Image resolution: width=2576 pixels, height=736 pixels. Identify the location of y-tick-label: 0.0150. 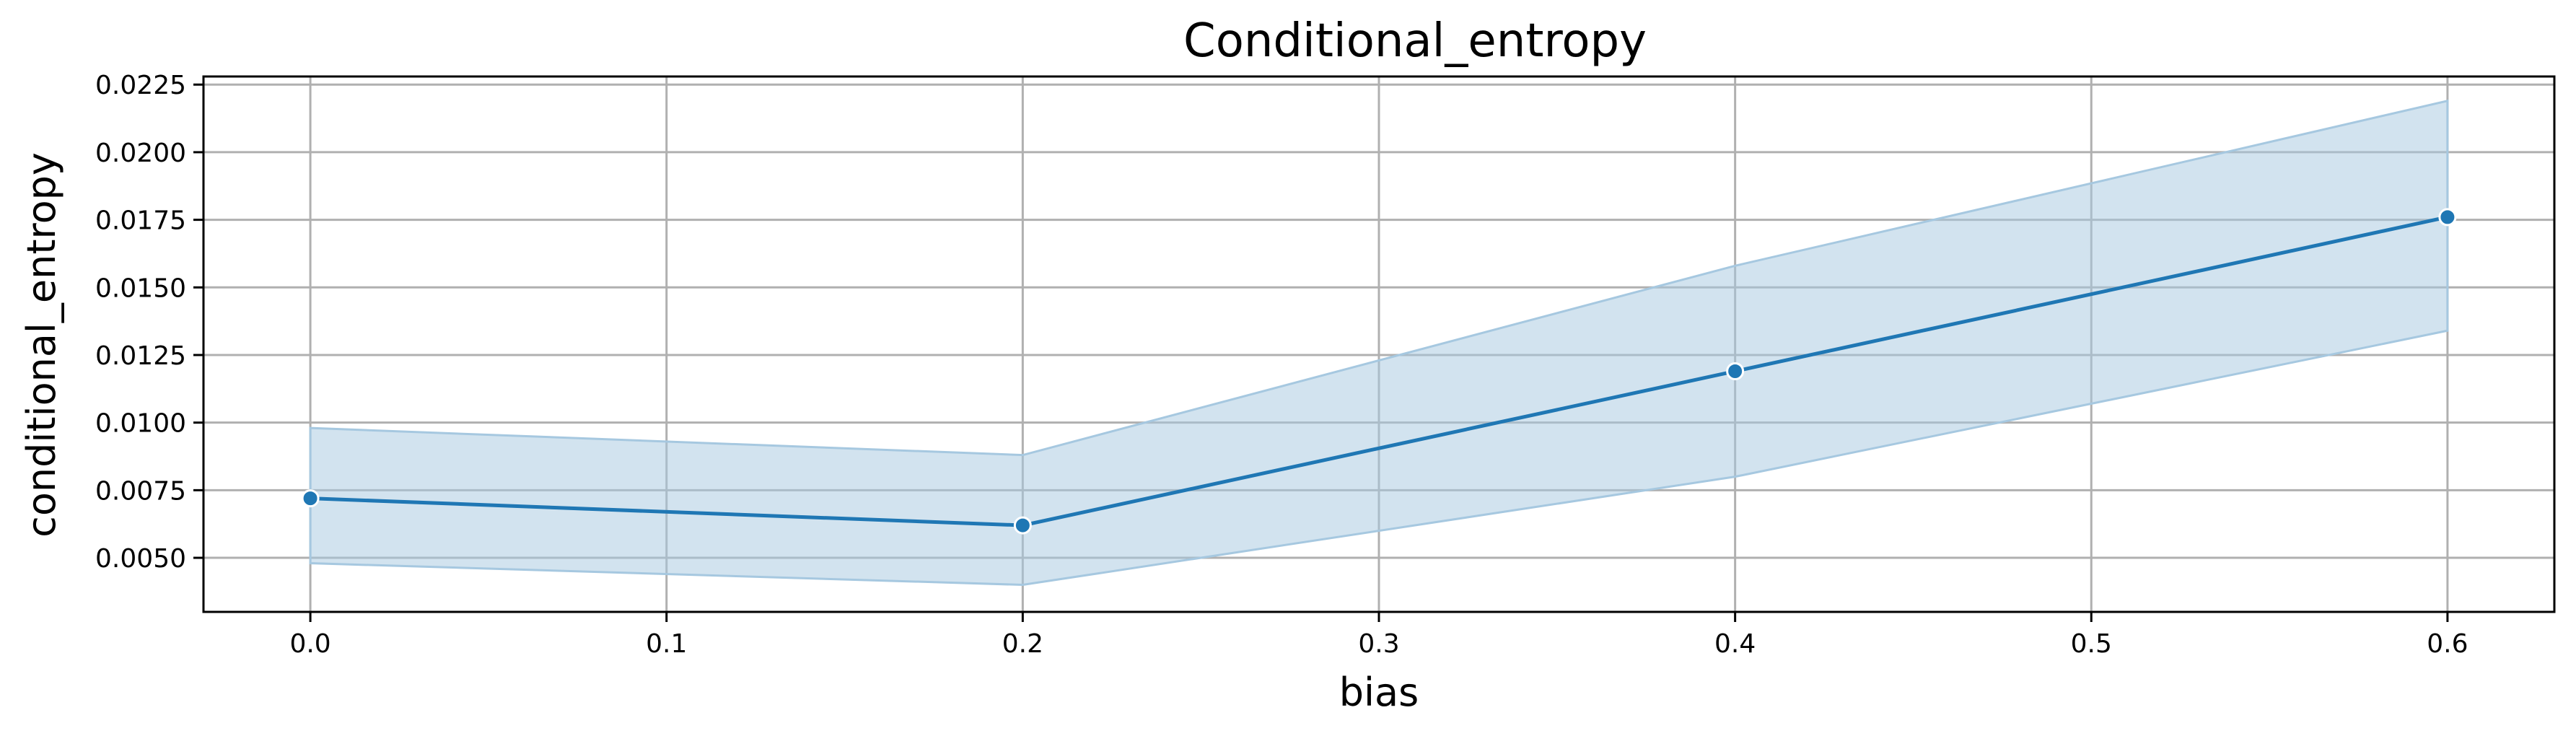
(140, 288).